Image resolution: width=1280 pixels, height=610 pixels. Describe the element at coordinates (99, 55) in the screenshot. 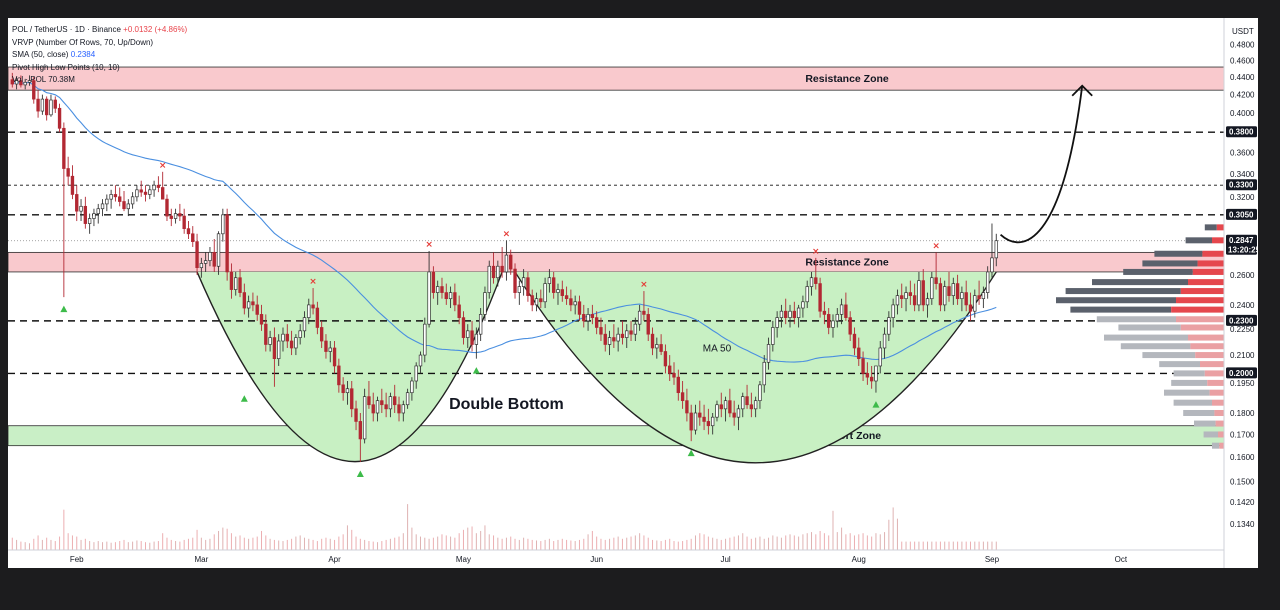

I see `legend-sma-row: SMA (50, close) 0.2384` at that location.